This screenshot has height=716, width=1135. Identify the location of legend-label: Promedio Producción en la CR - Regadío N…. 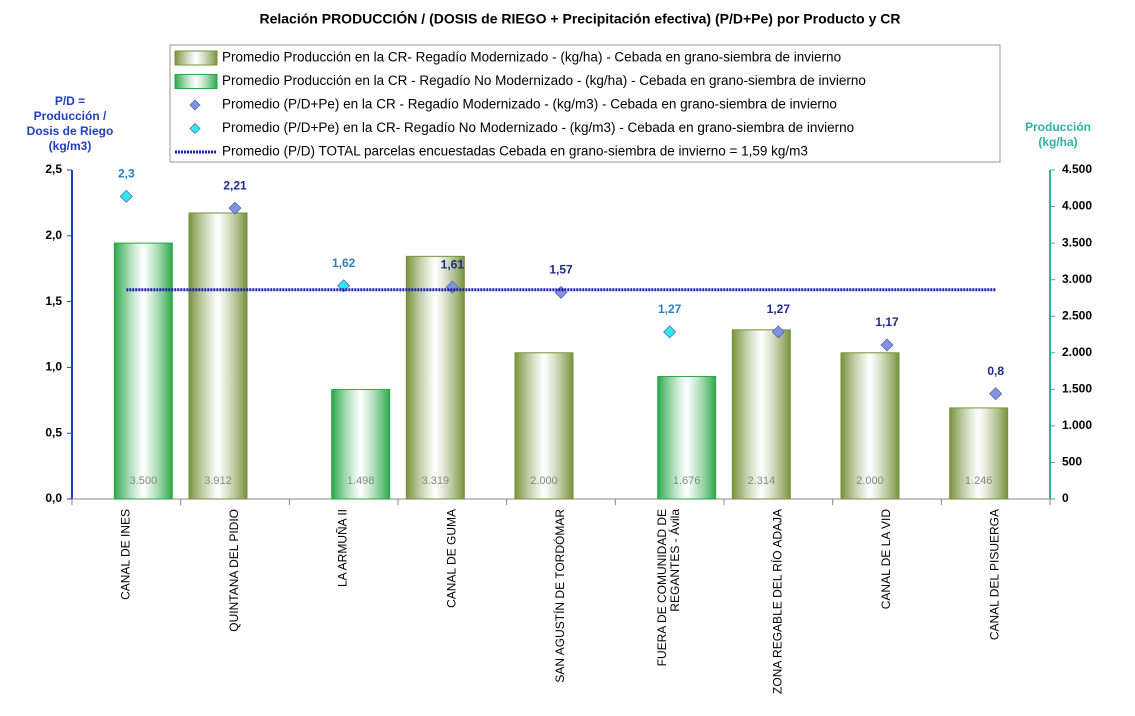
(544, 80).